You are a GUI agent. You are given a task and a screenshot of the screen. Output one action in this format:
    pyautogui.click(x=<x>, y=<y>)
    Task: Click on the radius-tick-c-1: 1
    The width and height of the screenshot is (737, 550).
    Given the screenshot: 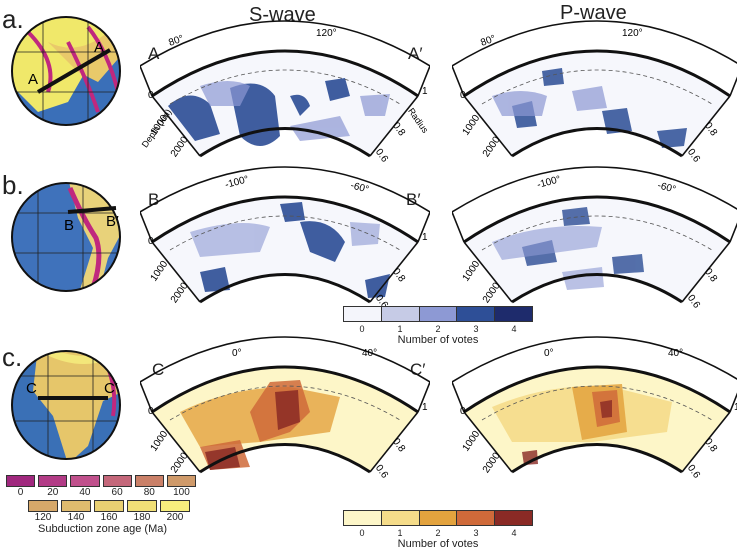 What is the action you would take?
    pyautogui.click(x=425, y=407)
    